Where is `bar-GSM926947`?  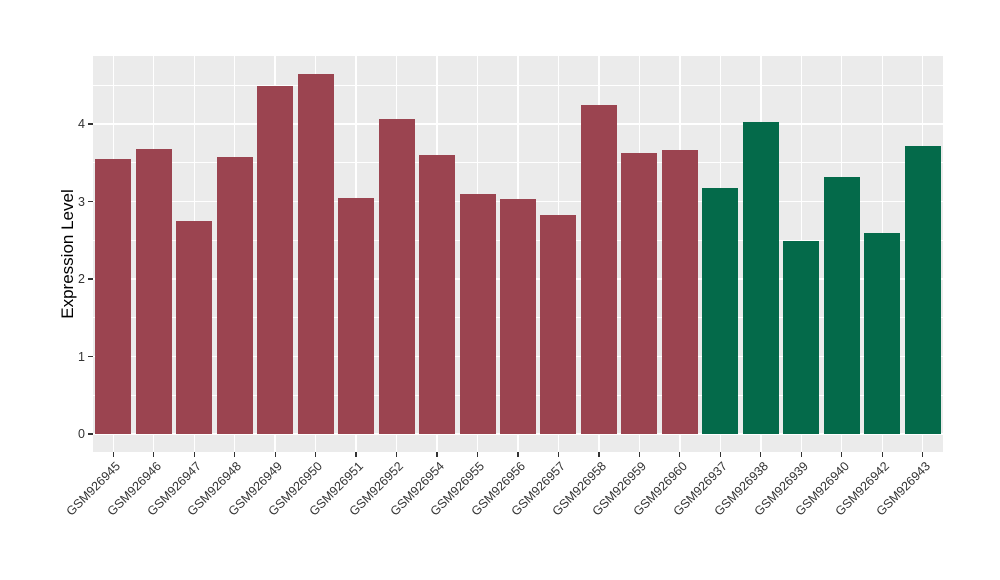 bar-GSM926947 is located at coordinates (194, 327).